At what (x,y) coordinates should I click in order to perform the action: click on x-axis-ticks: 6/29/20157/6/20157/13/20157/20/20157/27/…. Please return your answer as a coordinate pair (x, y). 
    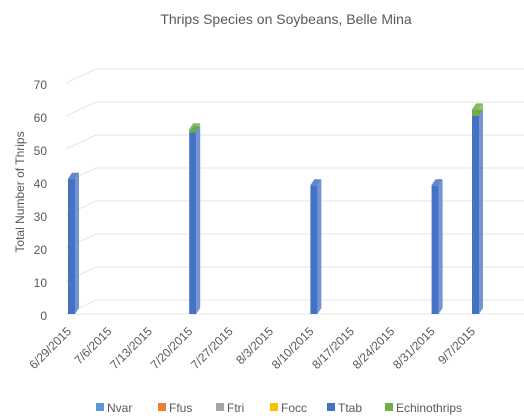
    Looking at the image, I should click on (252, 348).